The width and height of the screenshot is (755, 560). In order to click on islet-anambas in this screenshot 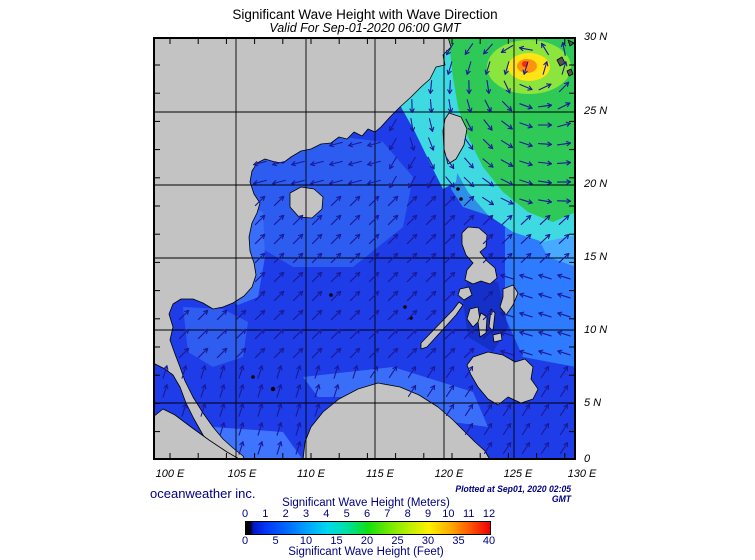, I will do `click(253, 377)`.